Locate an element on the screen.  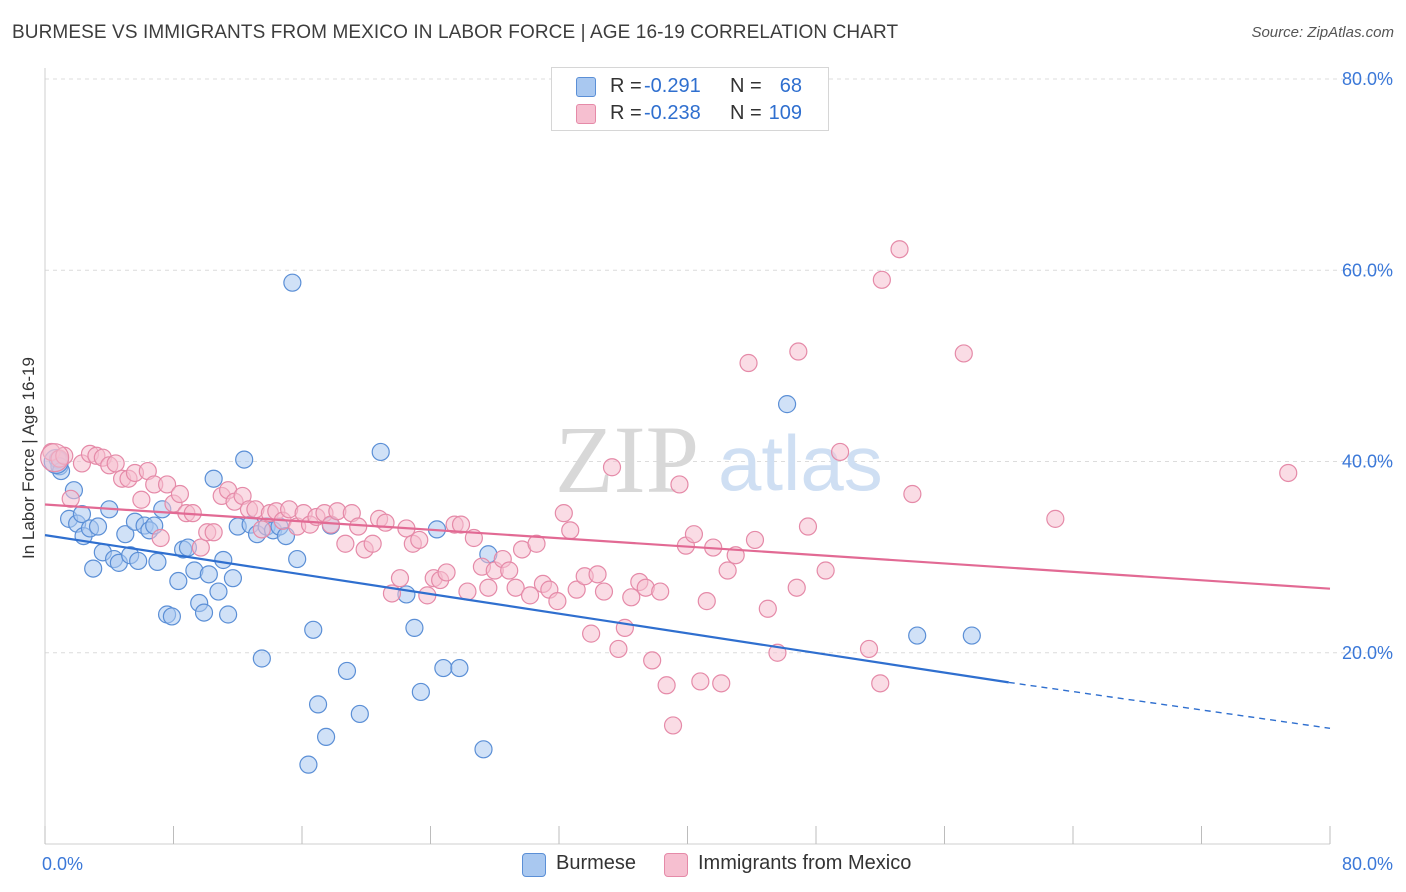
legend-label: Burmese is located at coordinates (596, 863).